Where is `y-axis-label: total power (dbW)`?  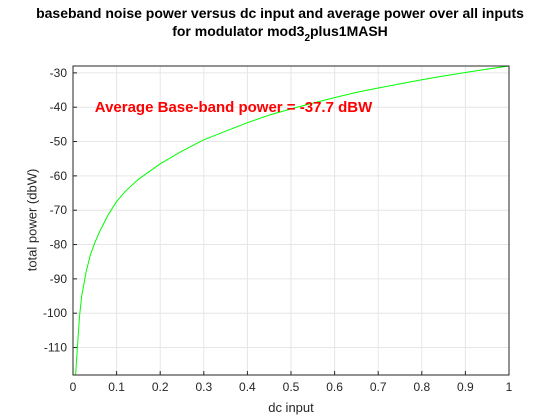
y-axis-label: total power (dbW) is located at coordinates (32, 220).